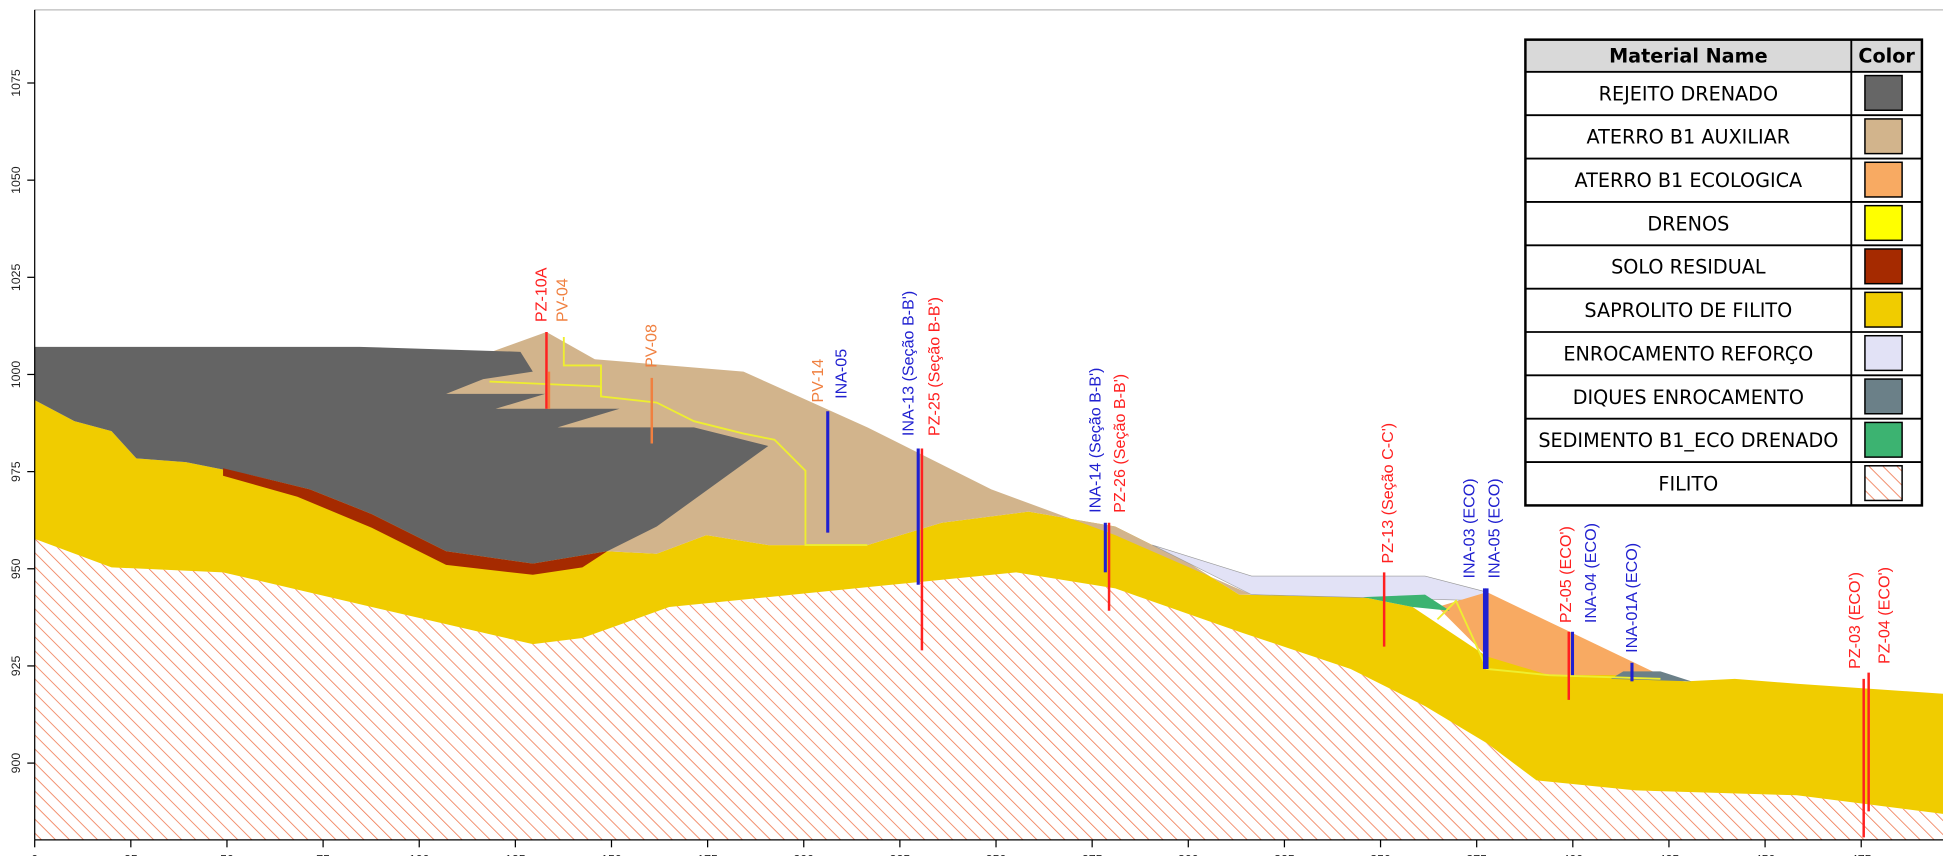 The image size is (1943, 856). What do you see at coordinates (1861, 854) in the screenshot?
I see `x-tick-label: 475` at bounding box center [1861, 854].